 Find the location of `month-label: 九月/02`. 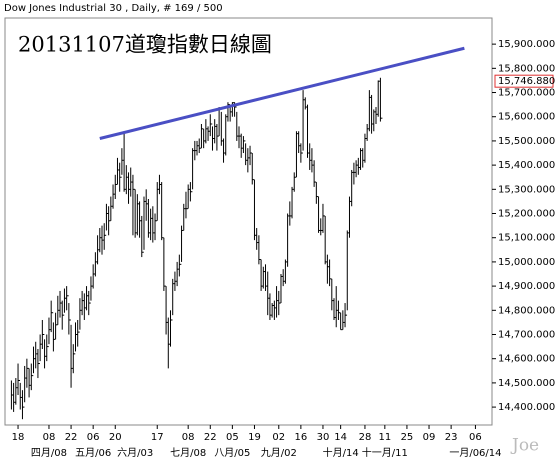

month-label: 九月/02 is located at coordinates (279, 453).